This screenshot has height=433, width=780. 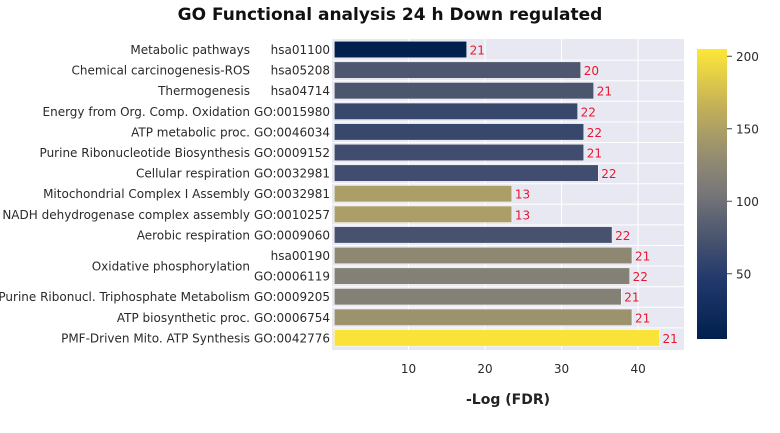 What do you see at coordinates (561, 369) in the screenshot?
I see `x-tick-label: 30` at bounding box center [561, 369].